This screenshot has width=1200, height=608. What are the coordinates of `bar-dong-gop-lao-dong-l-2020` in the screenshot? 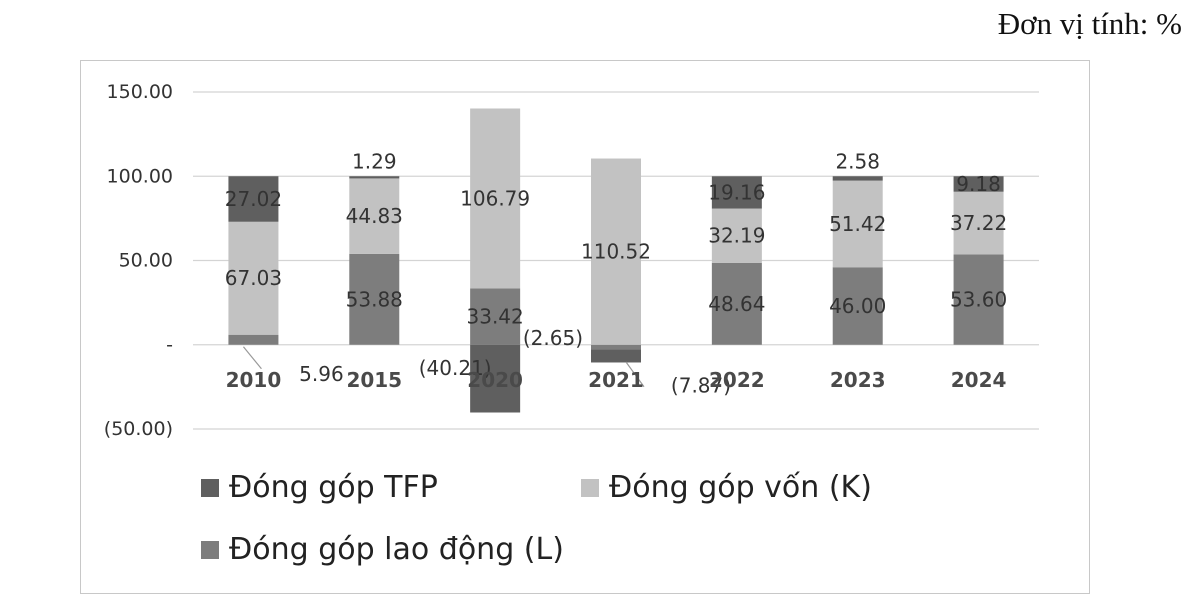 It's located at (495, 316).